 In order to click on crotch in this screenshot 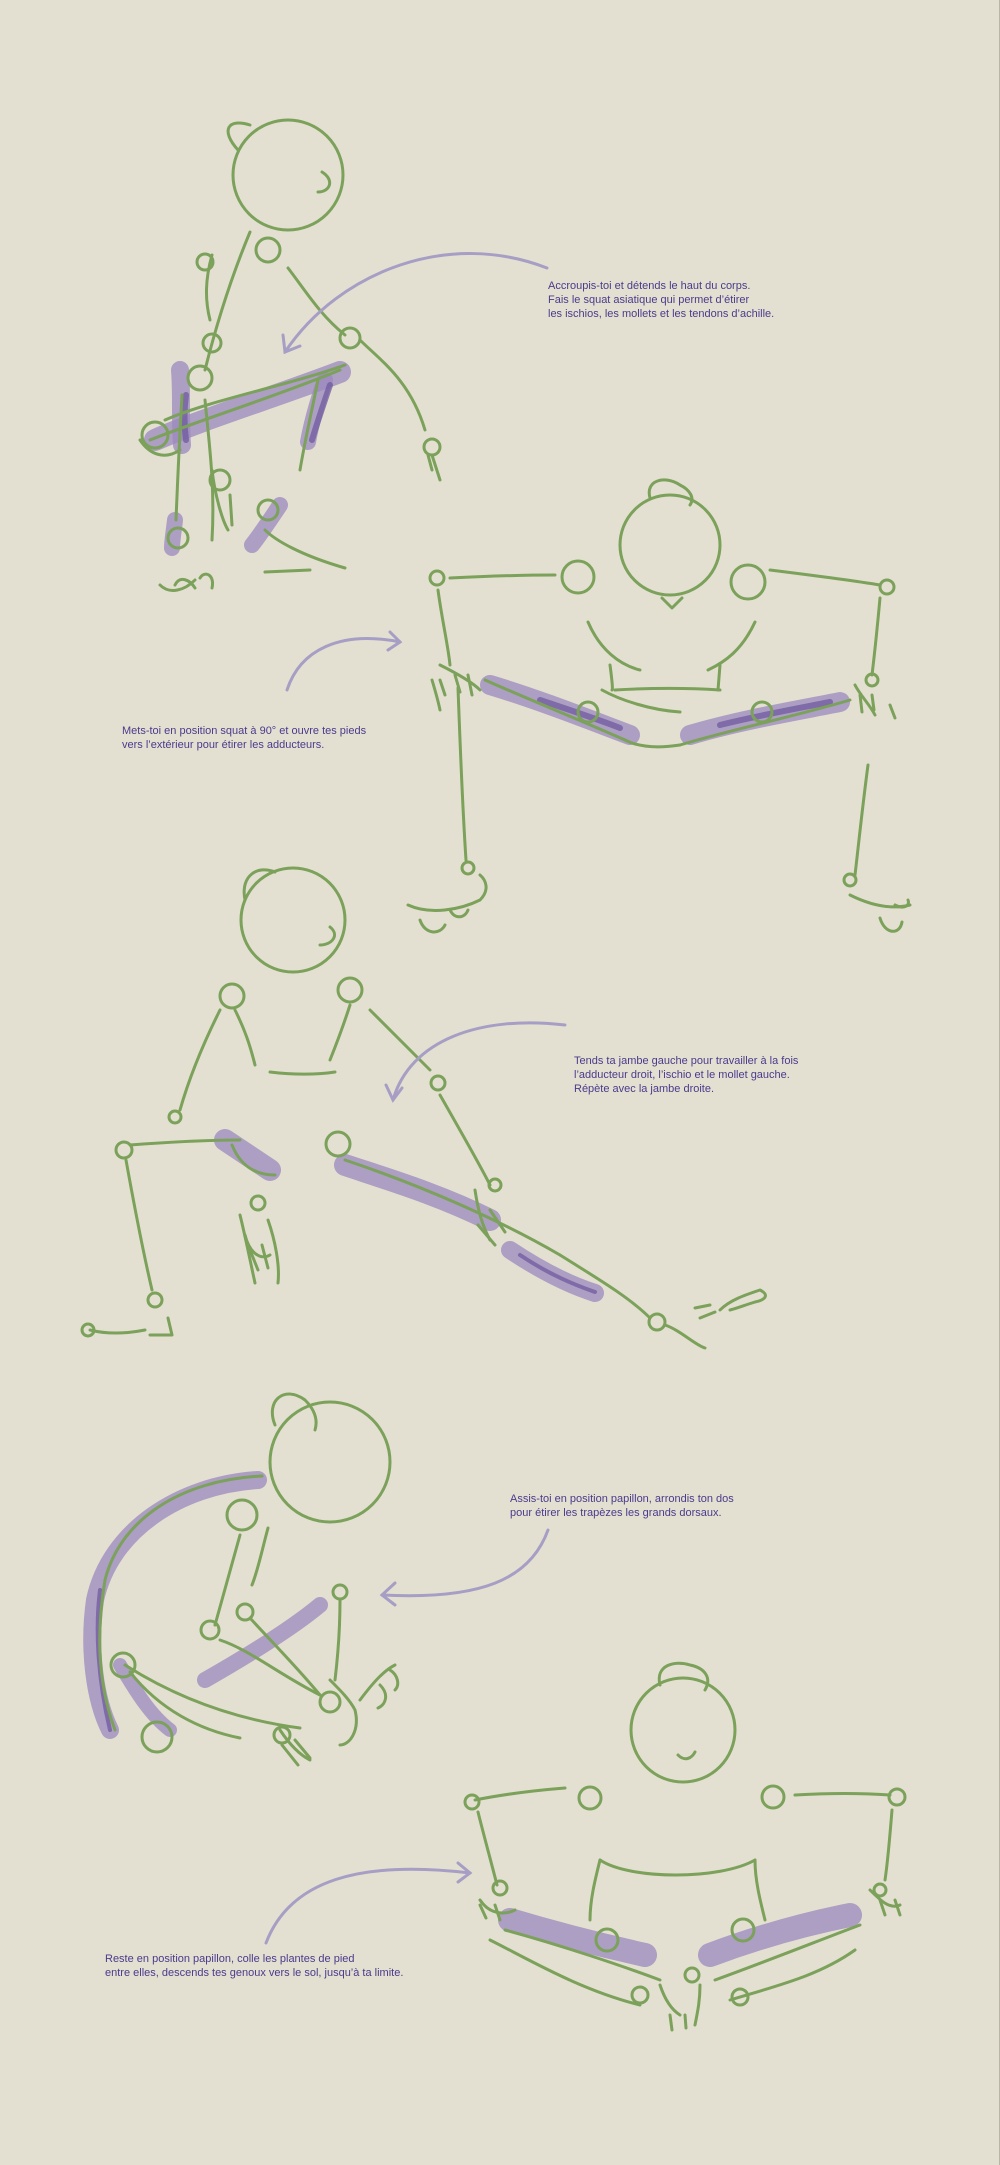, I will do `click(652, 743)`.